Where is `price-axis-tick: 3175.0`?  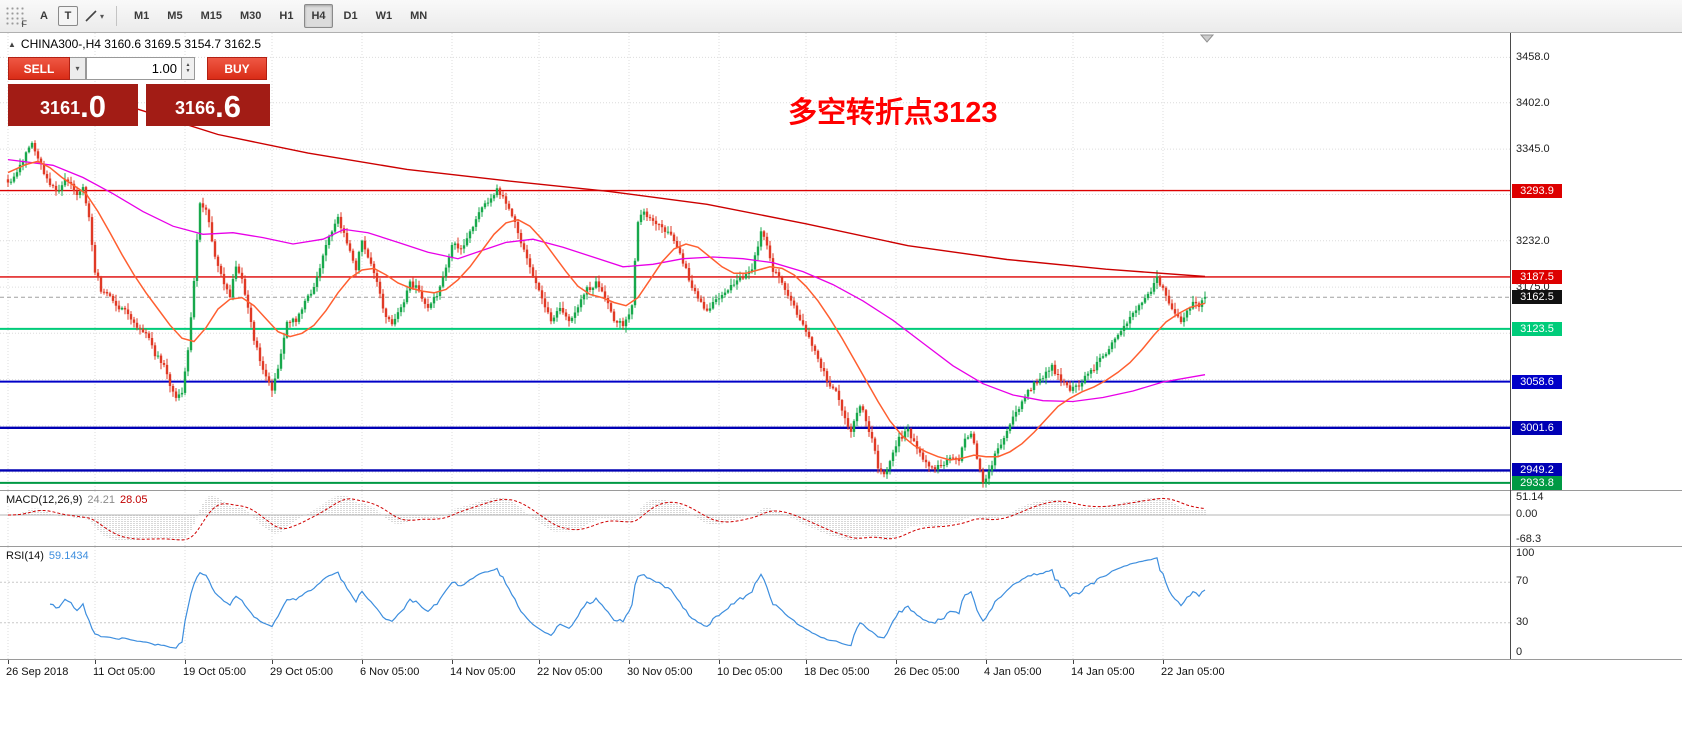 price-axis-tick: 3175.0 is located at coordinates (1533, 287).